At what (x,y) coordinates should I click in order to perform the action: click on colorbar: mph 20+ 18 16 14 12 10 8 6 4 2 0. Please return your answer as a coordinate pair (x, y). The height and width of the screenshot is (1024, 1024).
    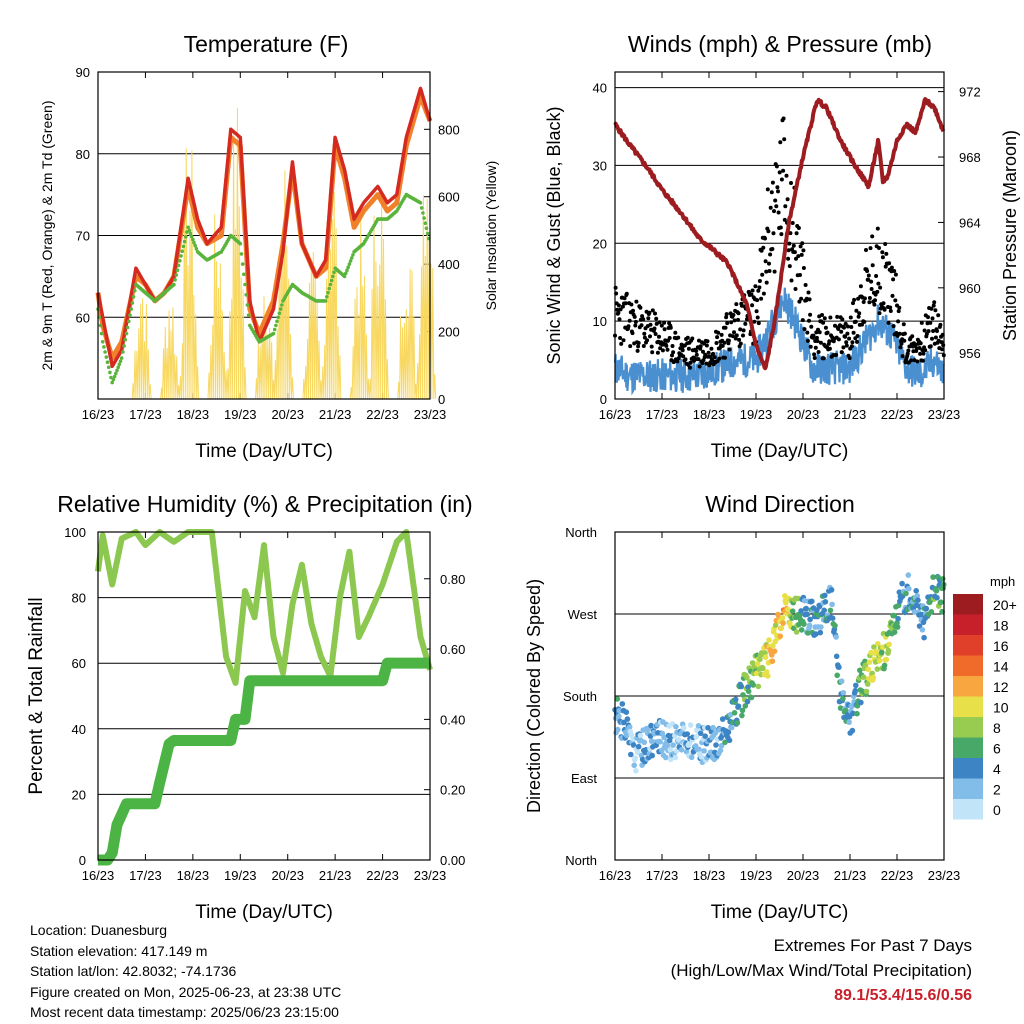
    Looking at the image, I should click on (985, 697).